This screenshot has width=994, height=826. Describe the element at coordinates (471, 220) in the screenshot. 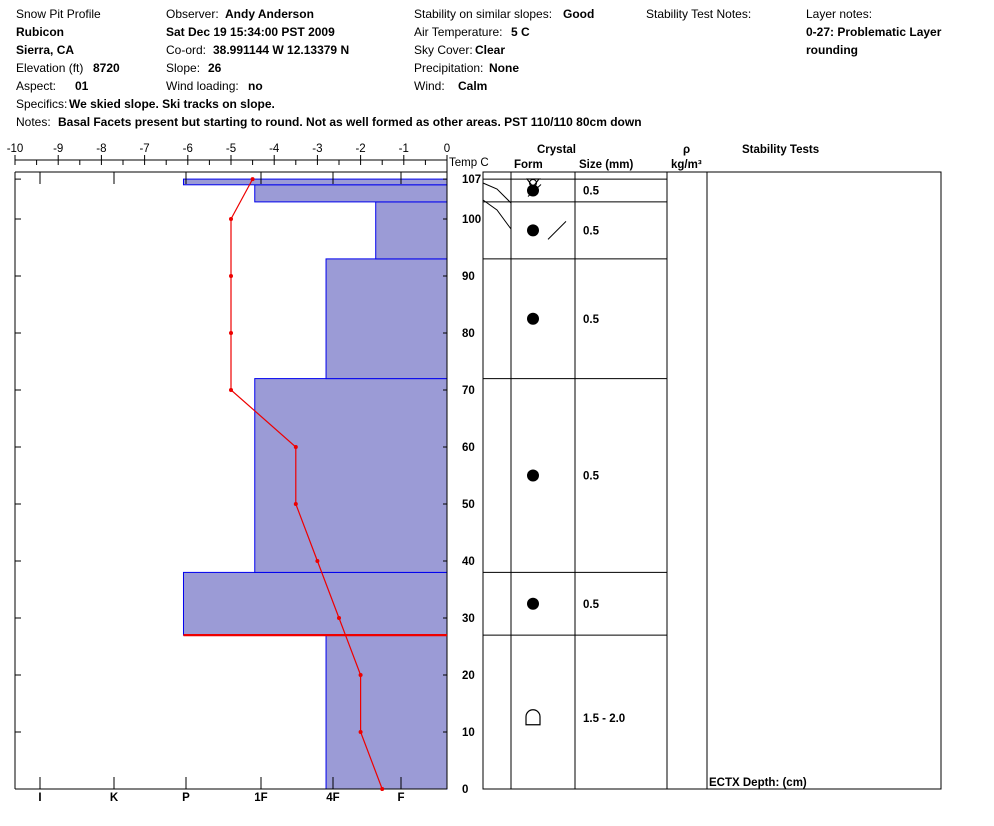

I see `depth-tick-label: 100` at that location.